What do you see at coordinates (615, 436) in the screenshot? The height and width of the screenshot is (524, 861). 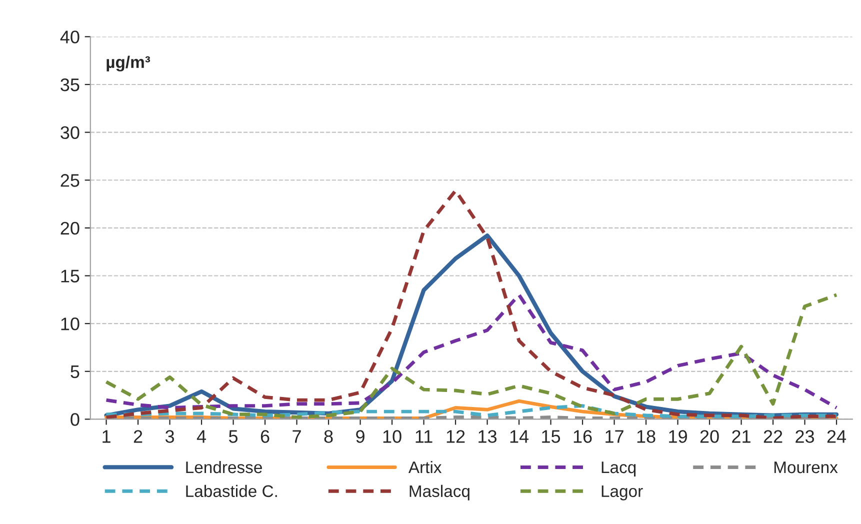 I see `x-tick-label: 17` at bounding box center [615, 436].